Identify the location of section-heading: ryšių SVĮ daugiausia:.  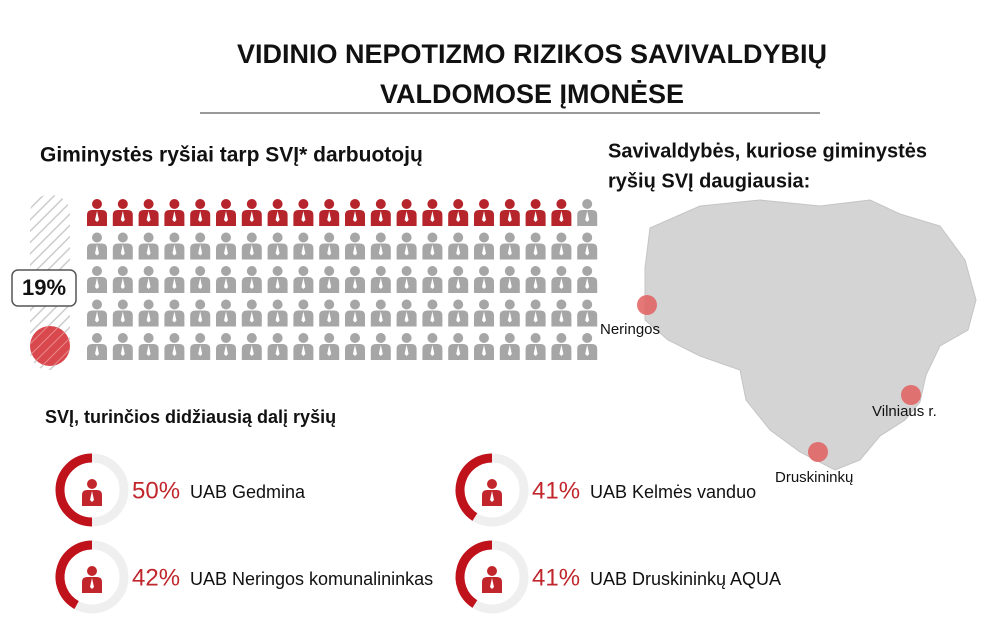
(709, 181).